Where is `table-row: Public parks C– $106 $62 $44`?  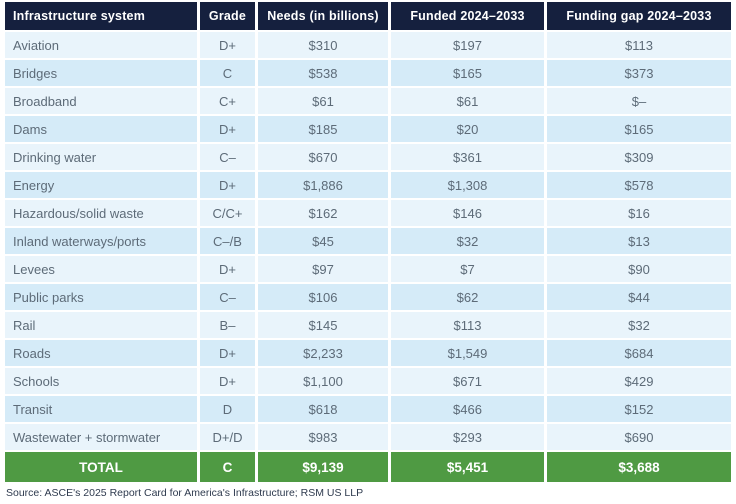 table-row: Public parks C– $106 $62 $44 is located at coordinates (368, 297).